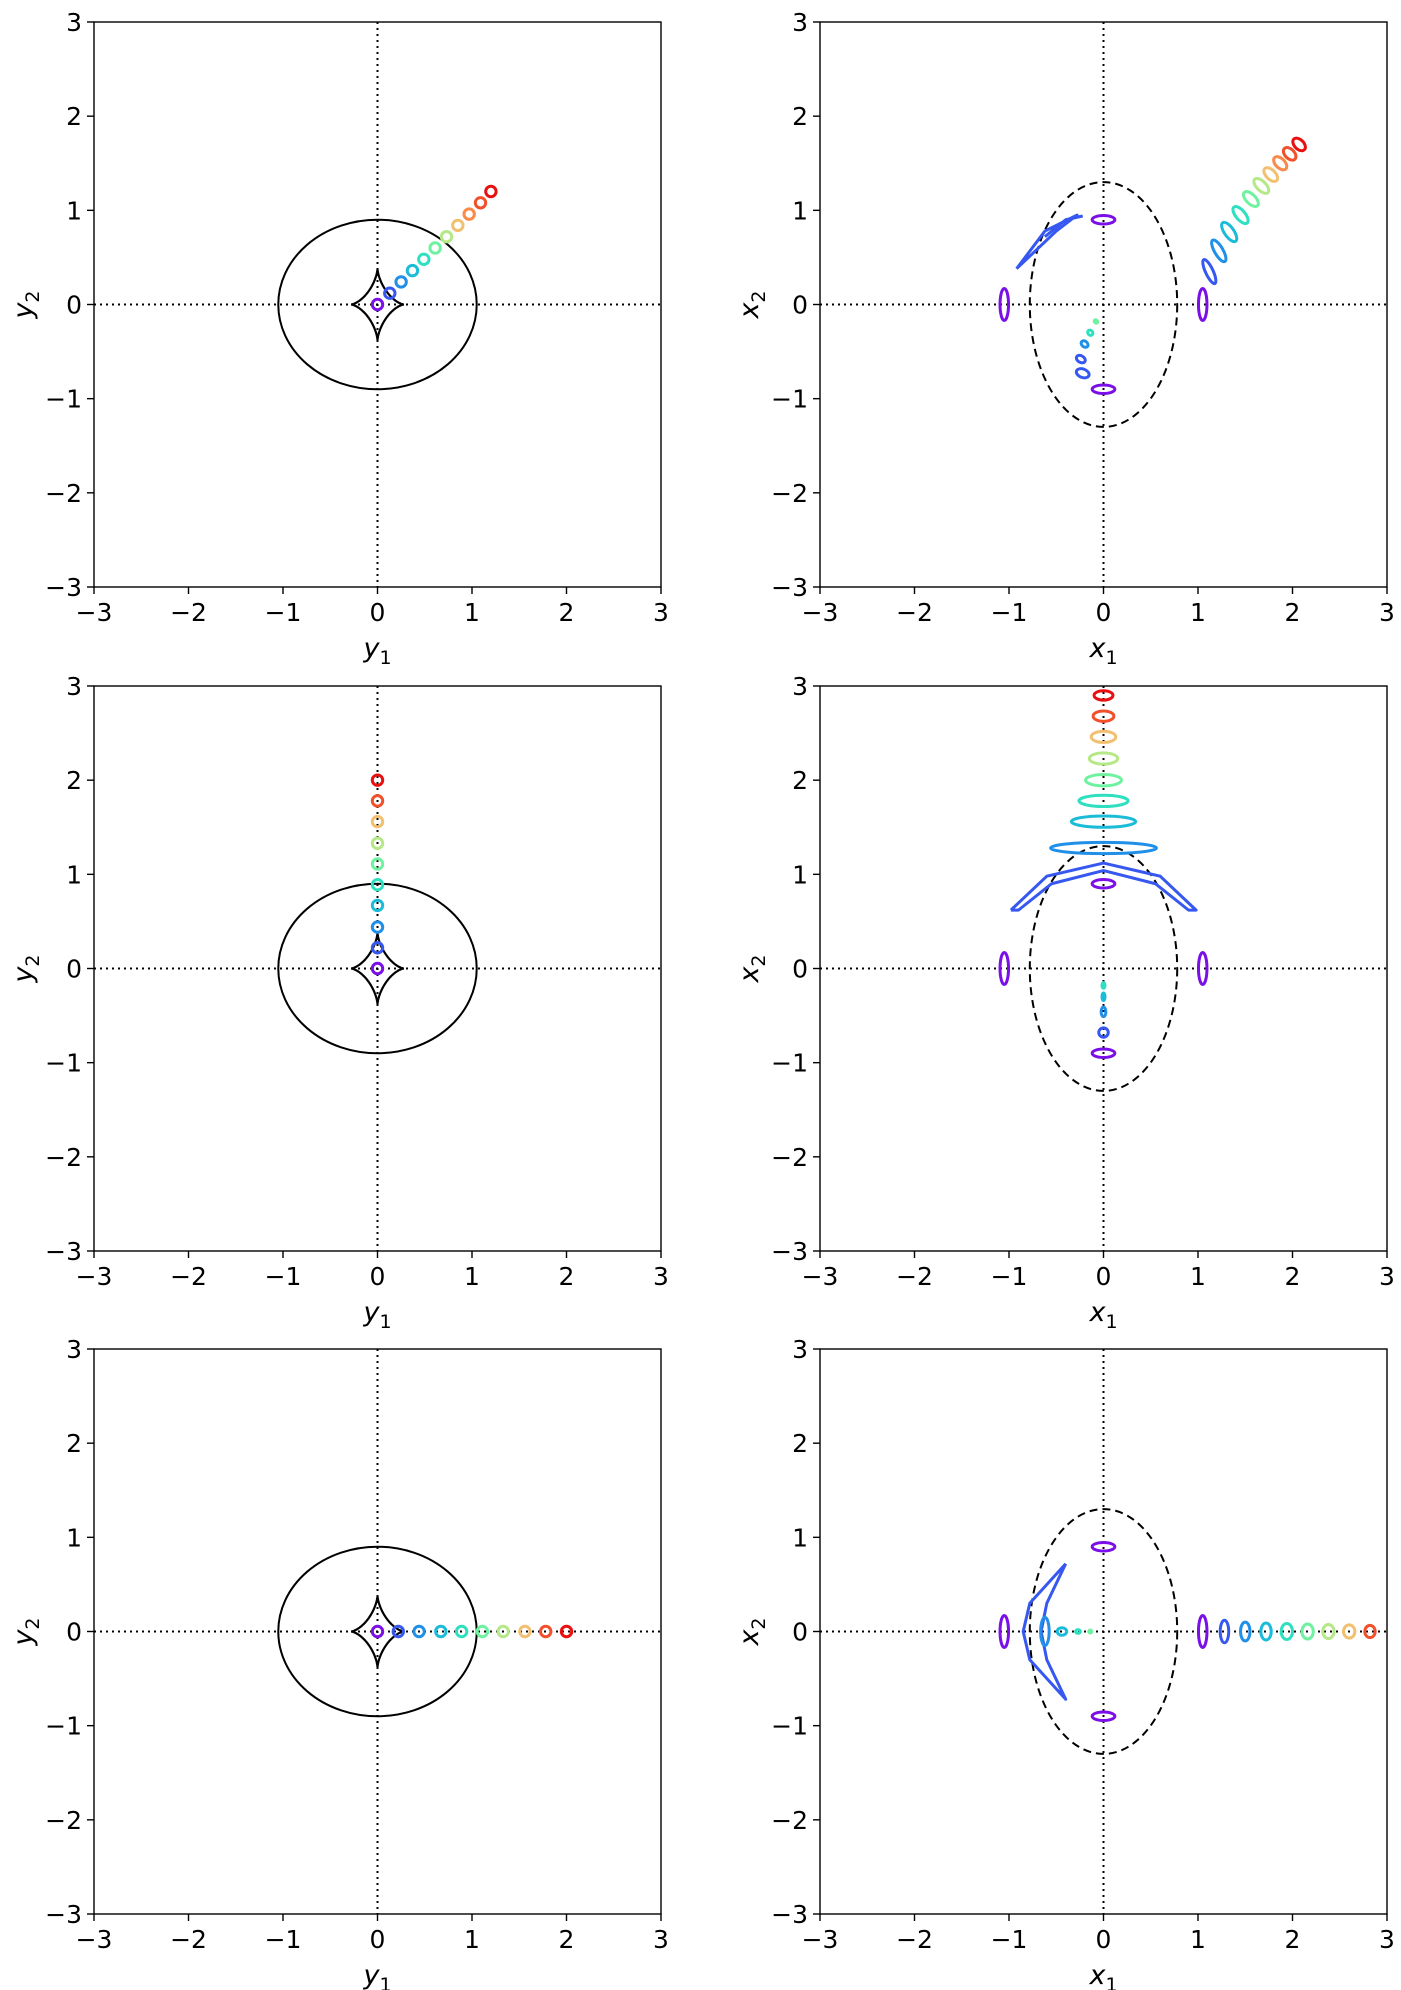  I want to click on plot-area, so click(1103, 968).